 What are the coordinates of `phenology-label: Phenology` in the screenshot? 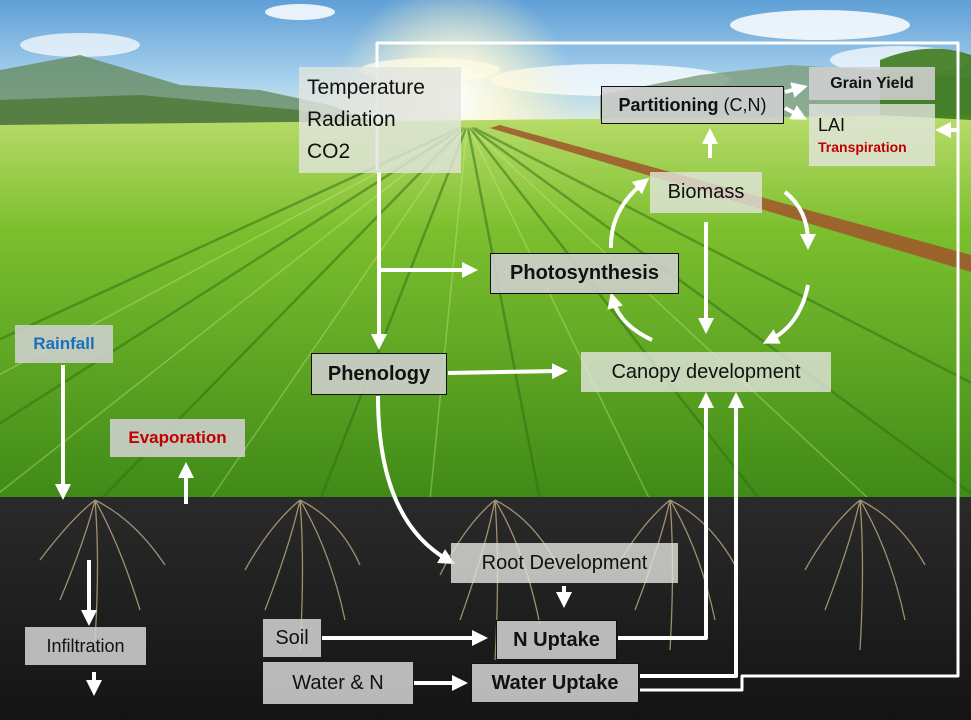 It's located at (379, 373).